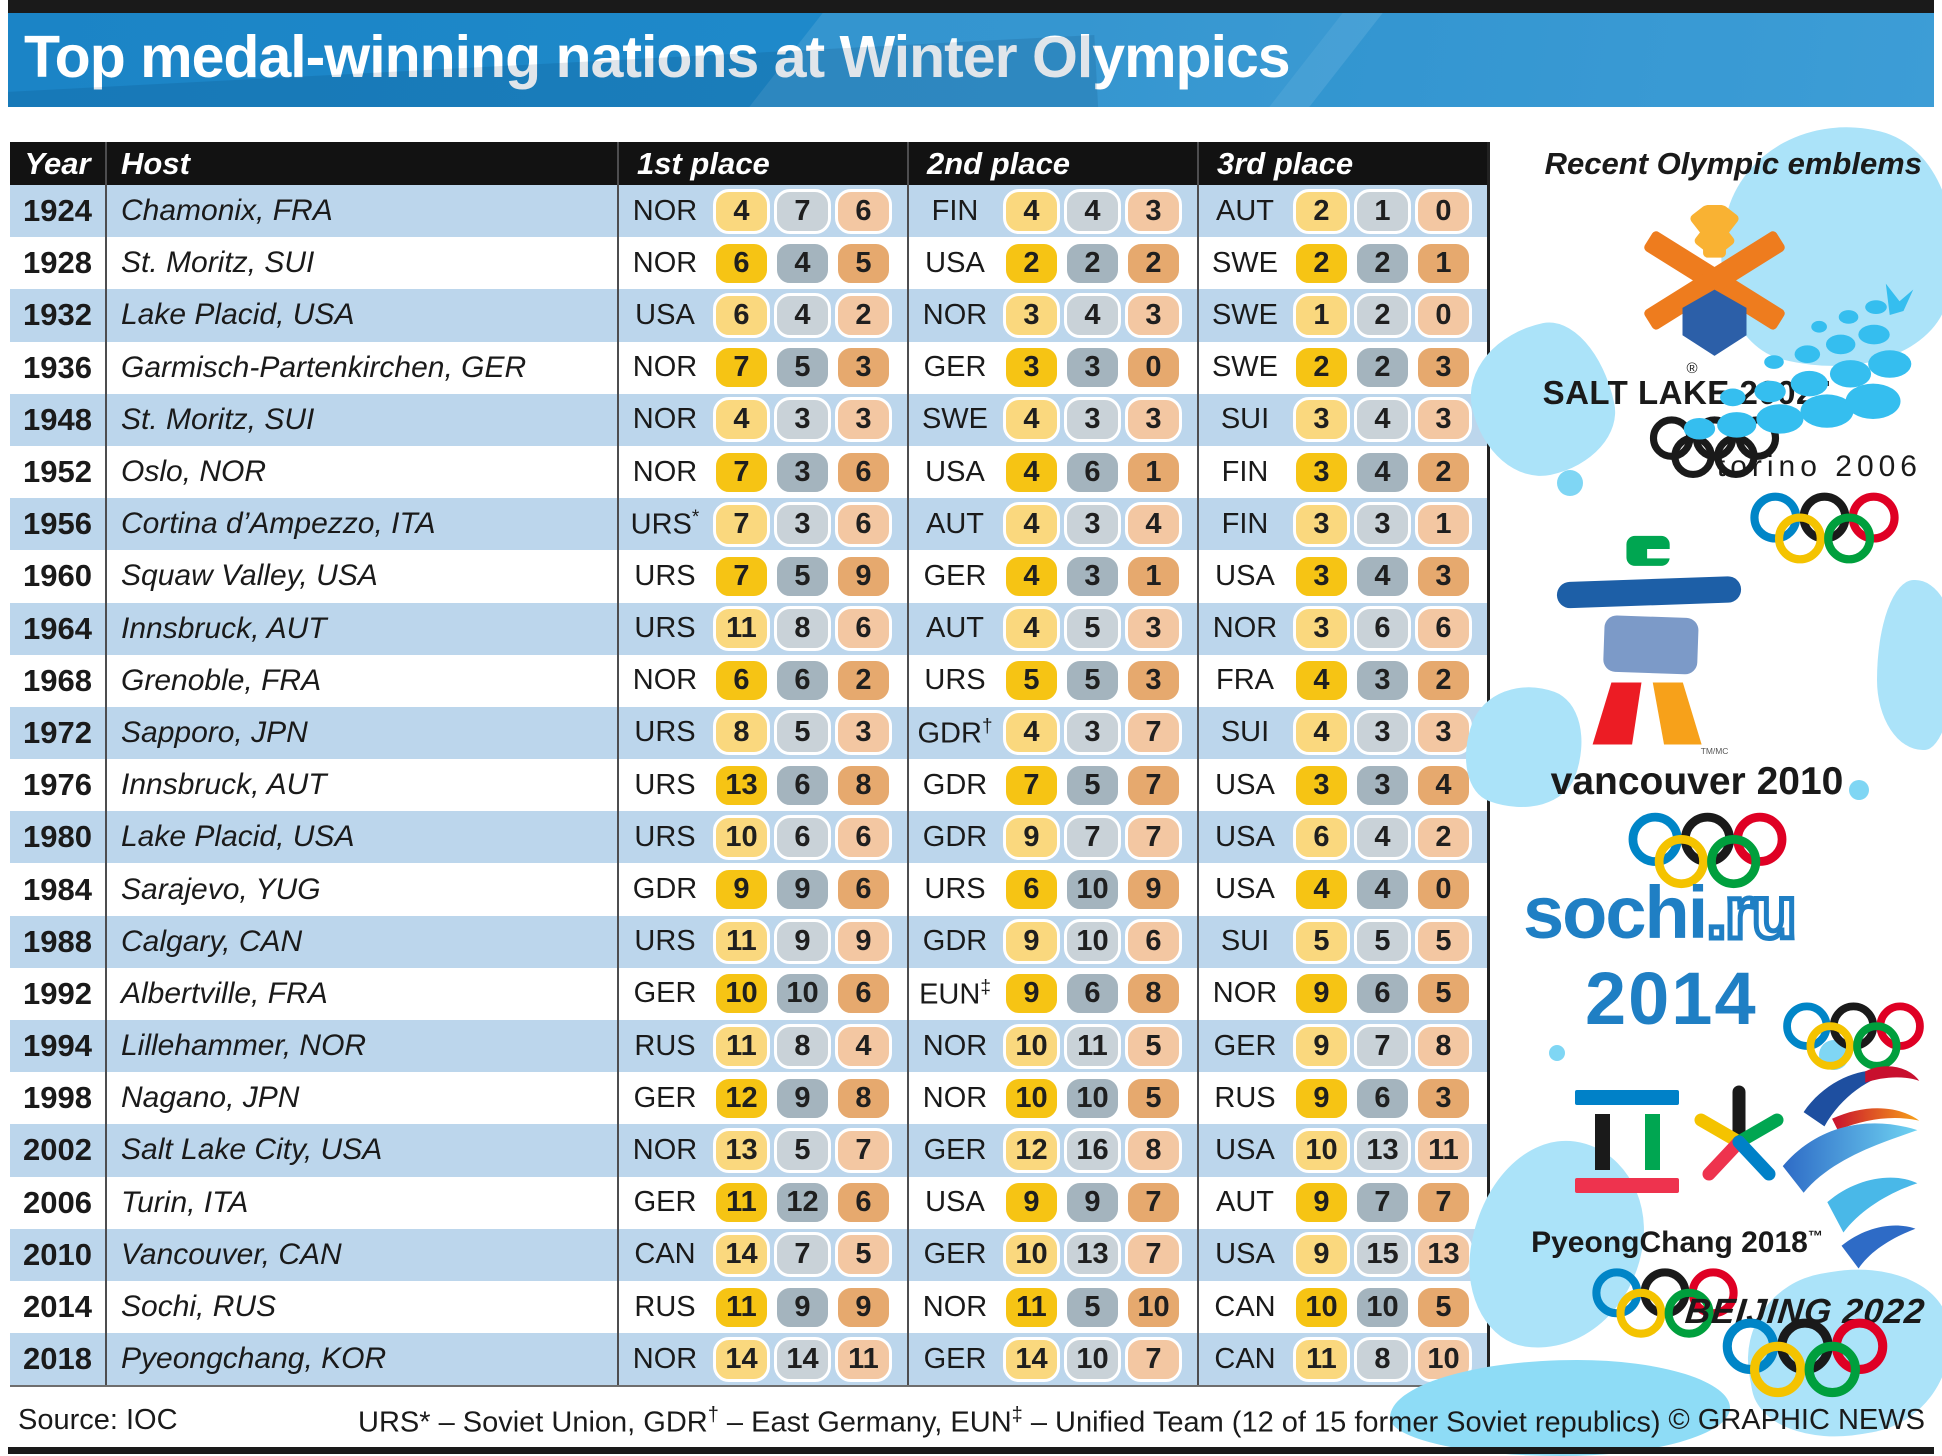 The width and height of the screenshot is (1942, 1456). I want to click on place-cell-second: GER 14 10 7, so click(1052, 1359).